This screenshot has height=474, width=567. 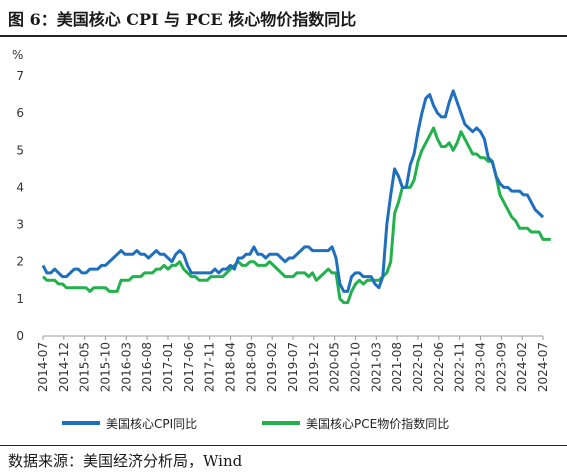 I want to click on chart-title: 图 6：美国核心 CPI 与 PCE 核心物价指数同比, so click(x=182, y=19).